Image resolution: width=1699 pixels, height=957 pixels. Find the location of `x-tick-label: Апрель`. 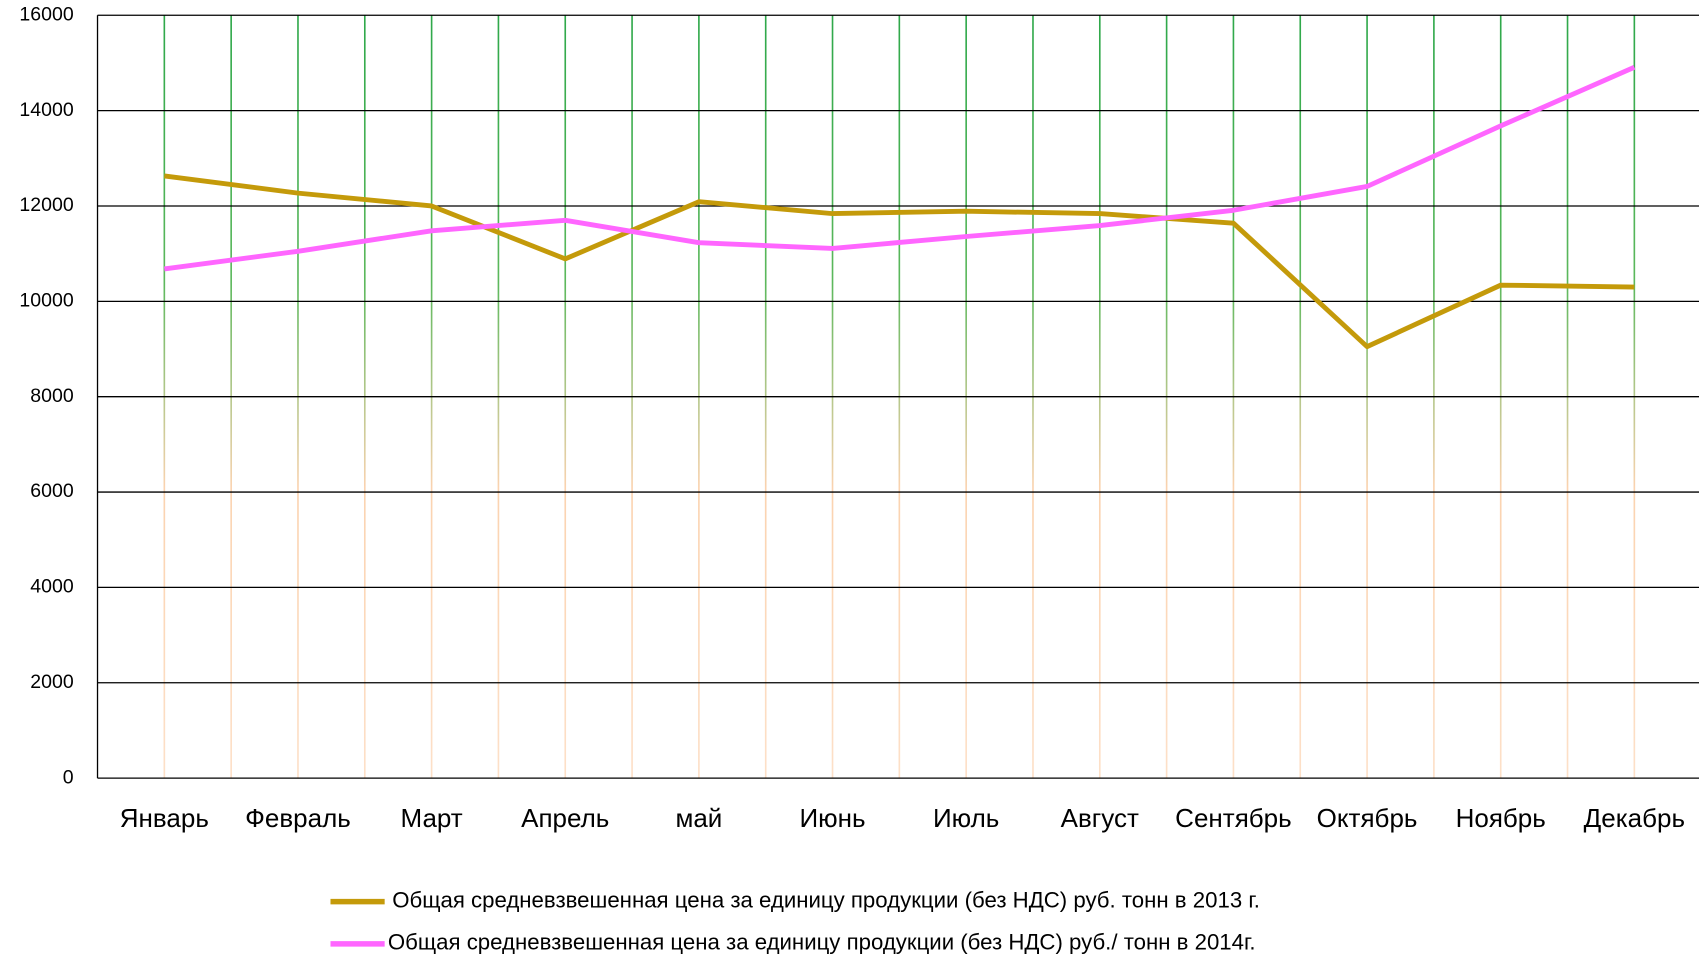

x-tick-label: Апрель is located at coordinates (565, 818).